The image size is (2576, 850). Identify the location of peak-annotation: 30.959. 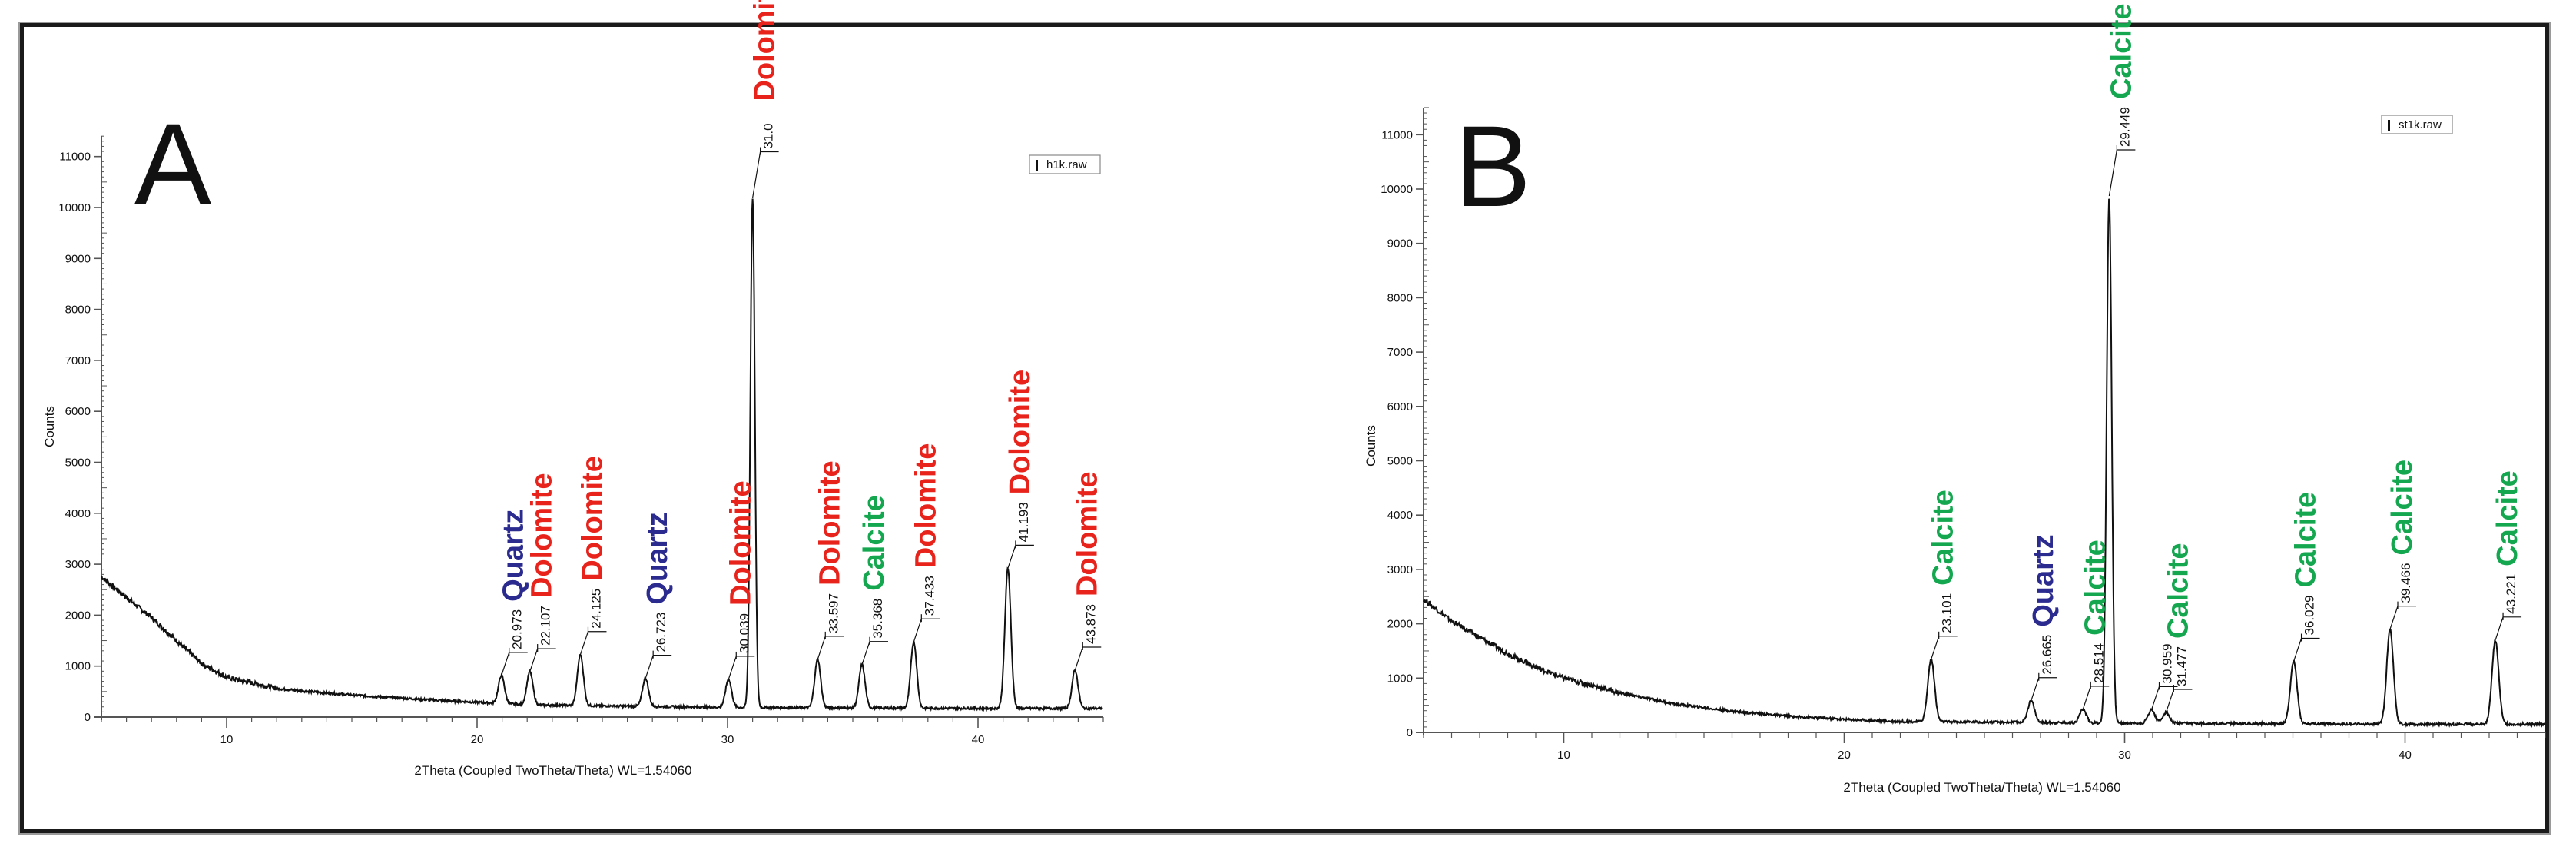
(2164, 676).